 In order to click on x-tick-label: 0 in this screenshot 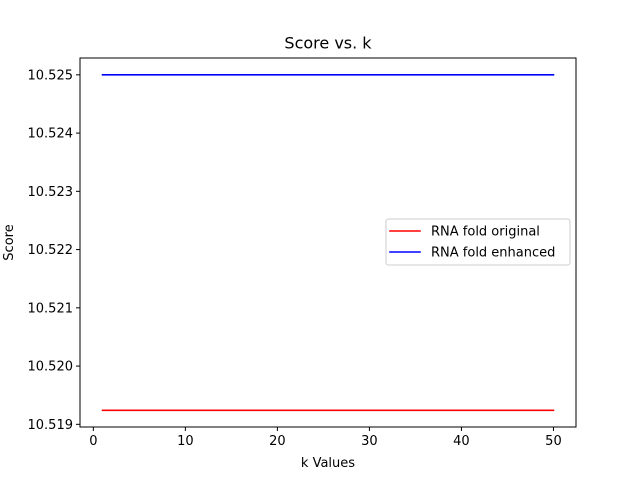, I will do `click(93, 441)`.